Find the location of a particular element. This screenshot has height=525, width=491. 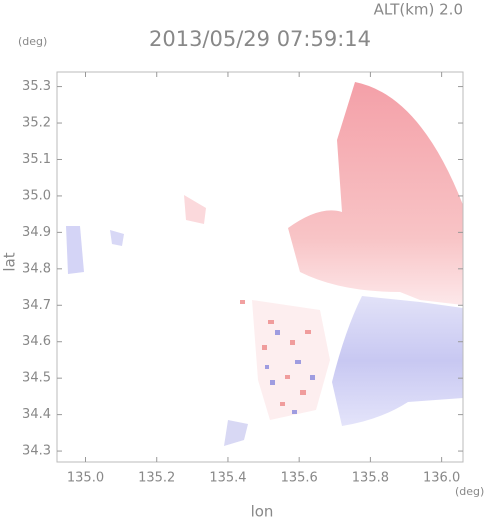

x-tick-label: 135.8 is located at coordinates (370, 478).